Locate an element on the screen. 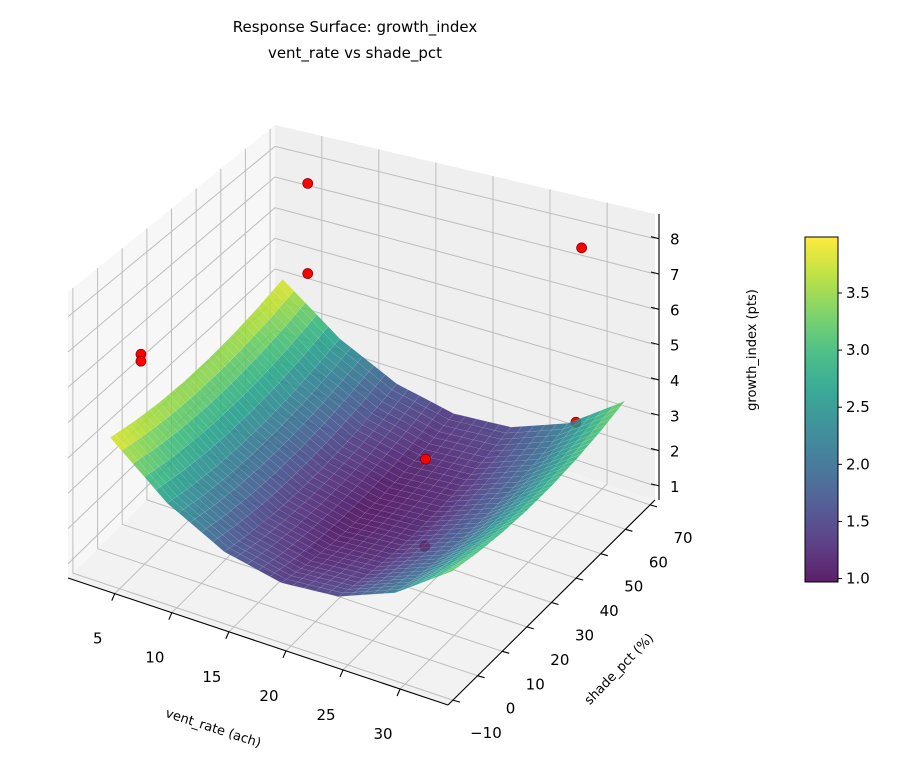 This screenshot has height=771, width=902. x-tick-label: 5 is located at coordinates (98, 639).